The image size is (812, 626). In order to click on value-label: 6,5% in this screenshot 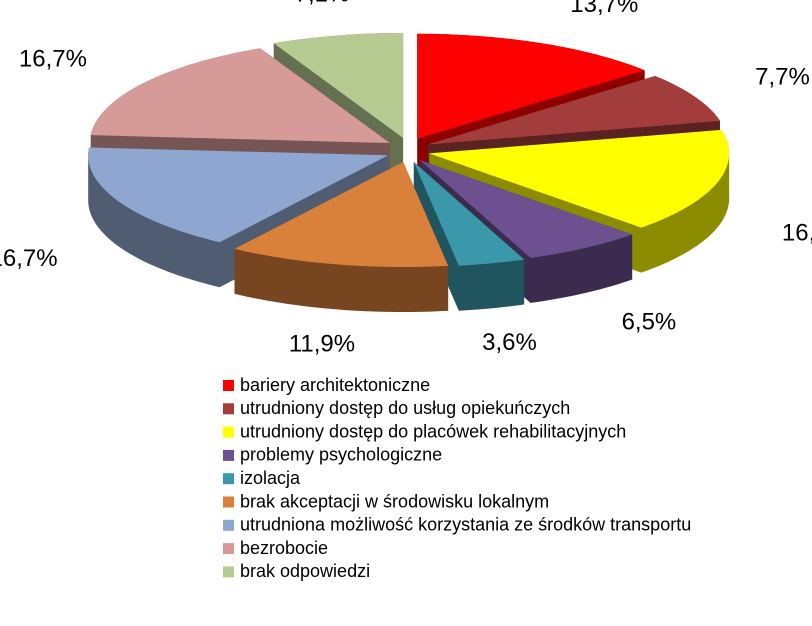, I will do `click(649, 322)`.